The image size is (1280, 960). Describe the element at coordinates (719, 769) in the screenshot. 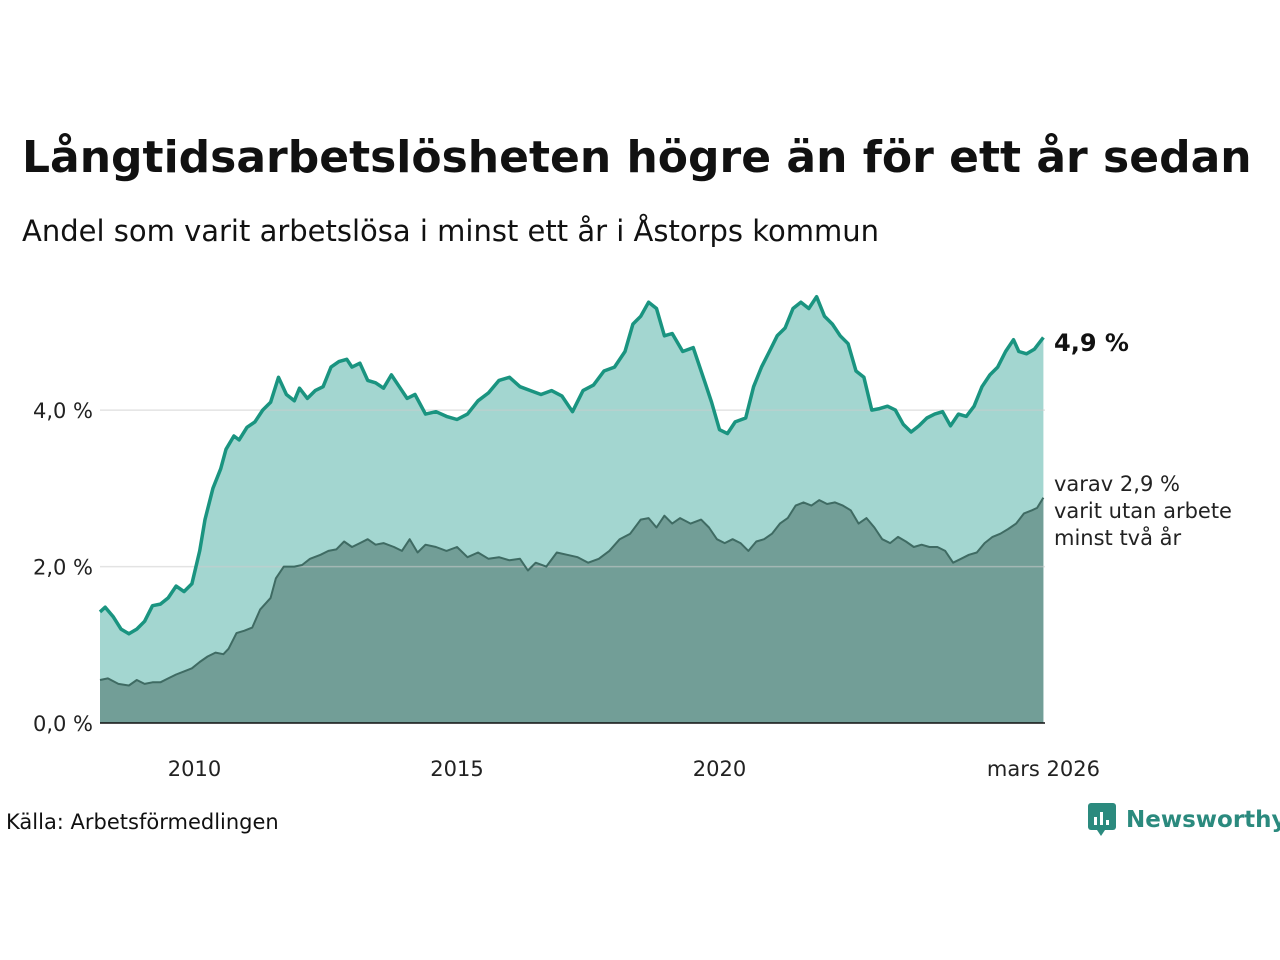

I see `x-tick-label: 2020` at that location.